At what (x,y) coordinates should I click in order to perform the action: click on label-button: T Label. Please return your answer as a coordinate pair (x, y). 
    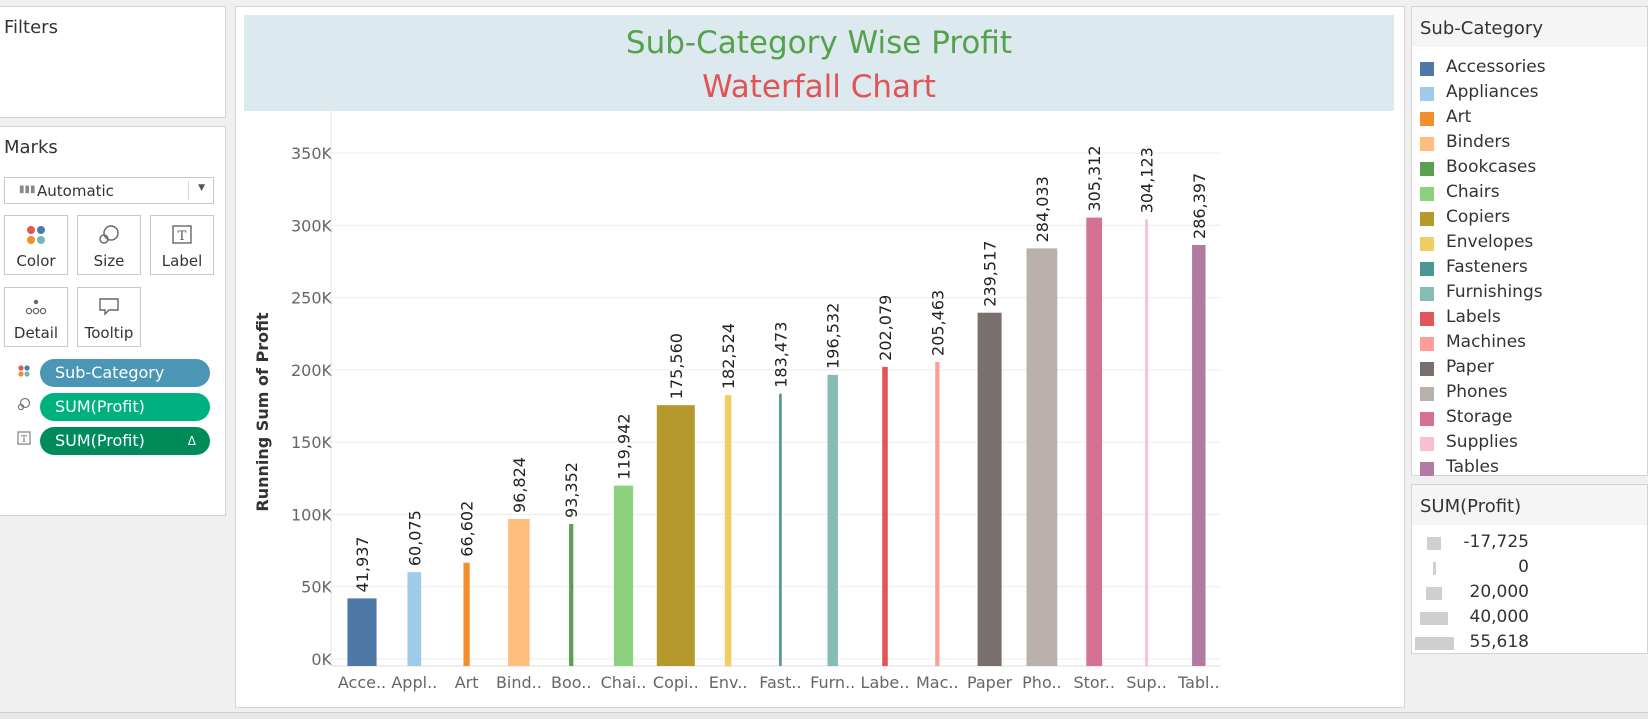
    Looking at the image, I should click on (182, 245).